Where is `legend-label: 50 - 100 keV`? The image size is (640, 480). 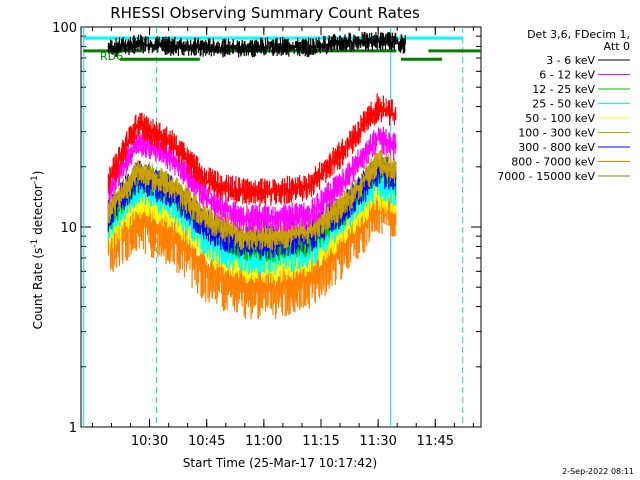 legend-label: 50 - 100 keV is located at coordinates (560, 118).